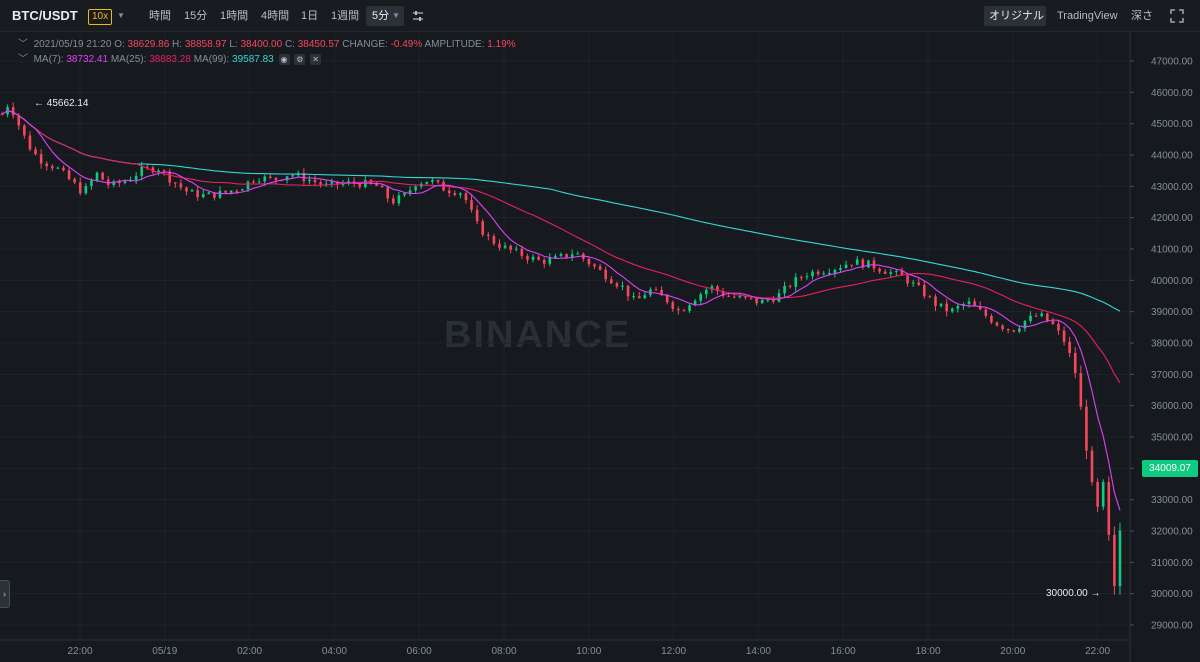  Describe the element at coordinates (275, 16) in the screenshot. I see `interval-4h: 4時間` at that location.